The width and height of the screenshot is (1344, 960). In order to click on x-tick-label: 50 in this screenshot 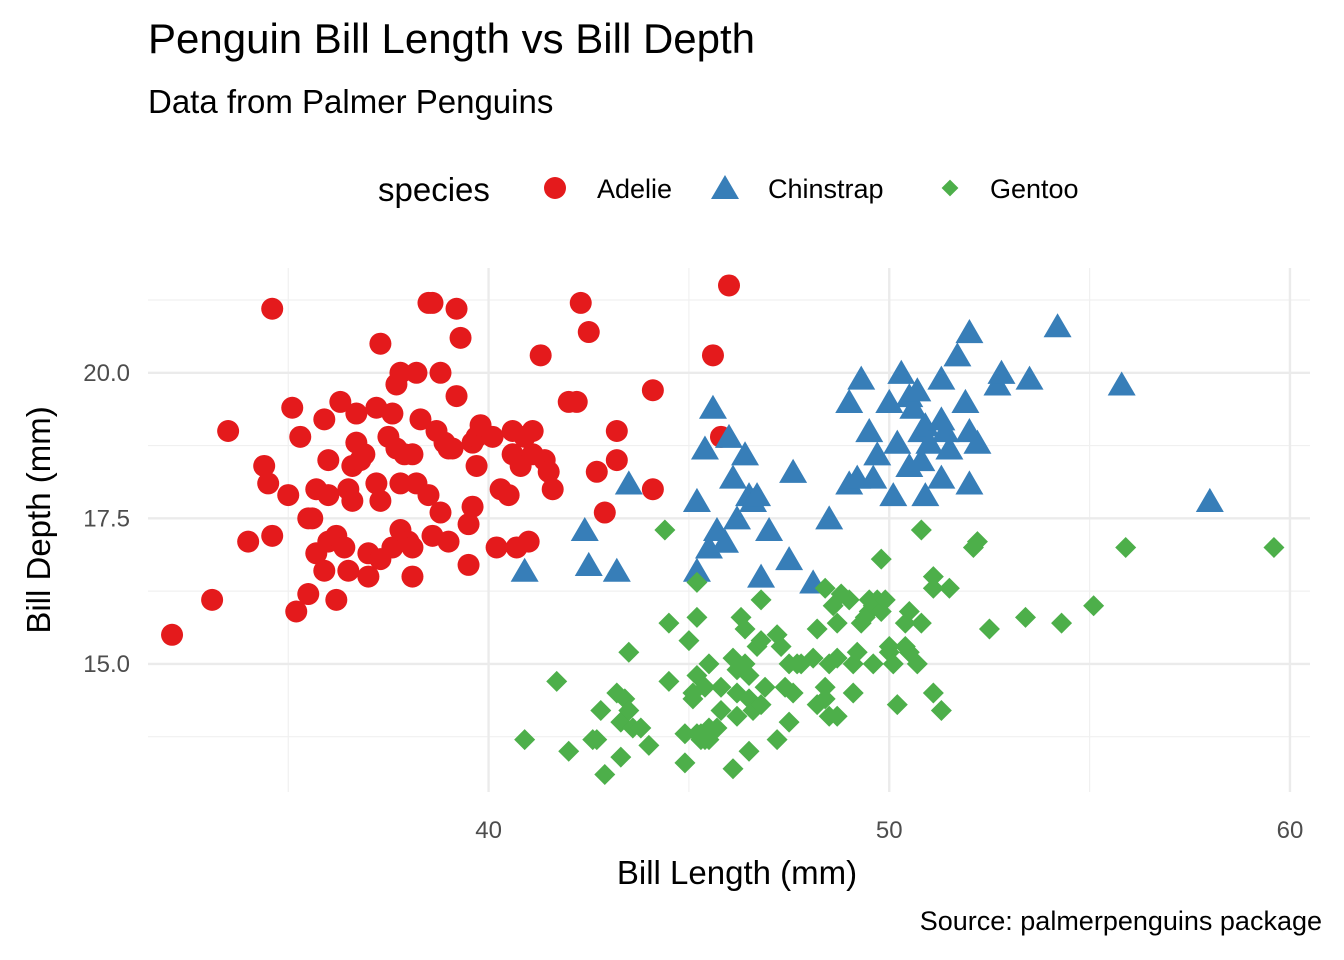, I will do `click(889, 830)`.